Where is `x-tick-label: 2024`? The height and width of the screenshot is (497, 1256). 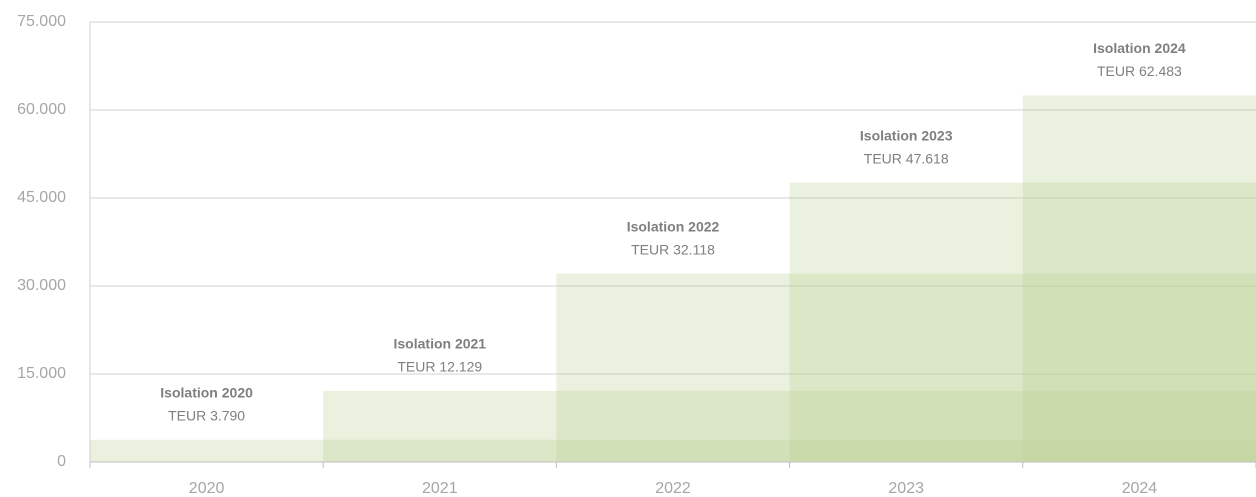 x-tick-label: 2024 is located at coordinates (1140, 488).